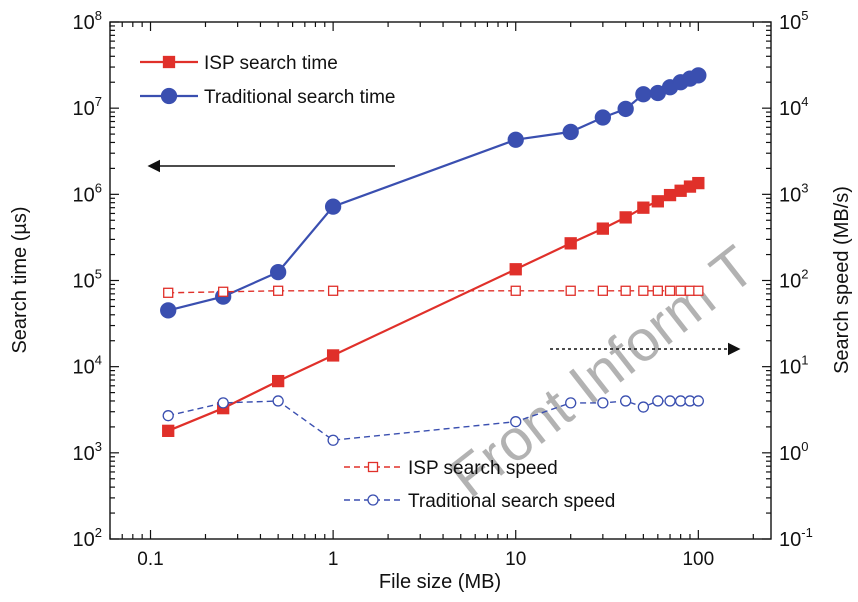 This screenshot has width=858, height=602. I want to click on left-y-tick-label: 10⁶, so click(87, 193).